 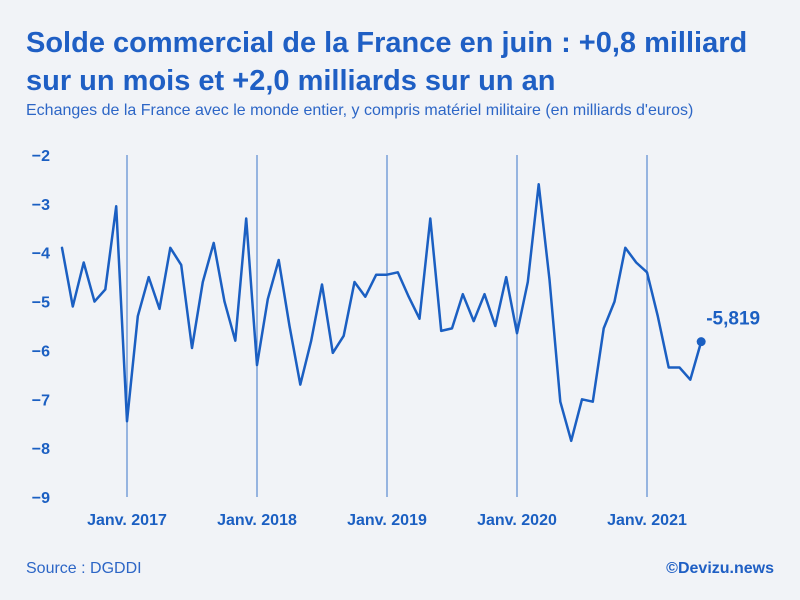 I want to click on y-tick-label: −5, so click(x=41, y=303).